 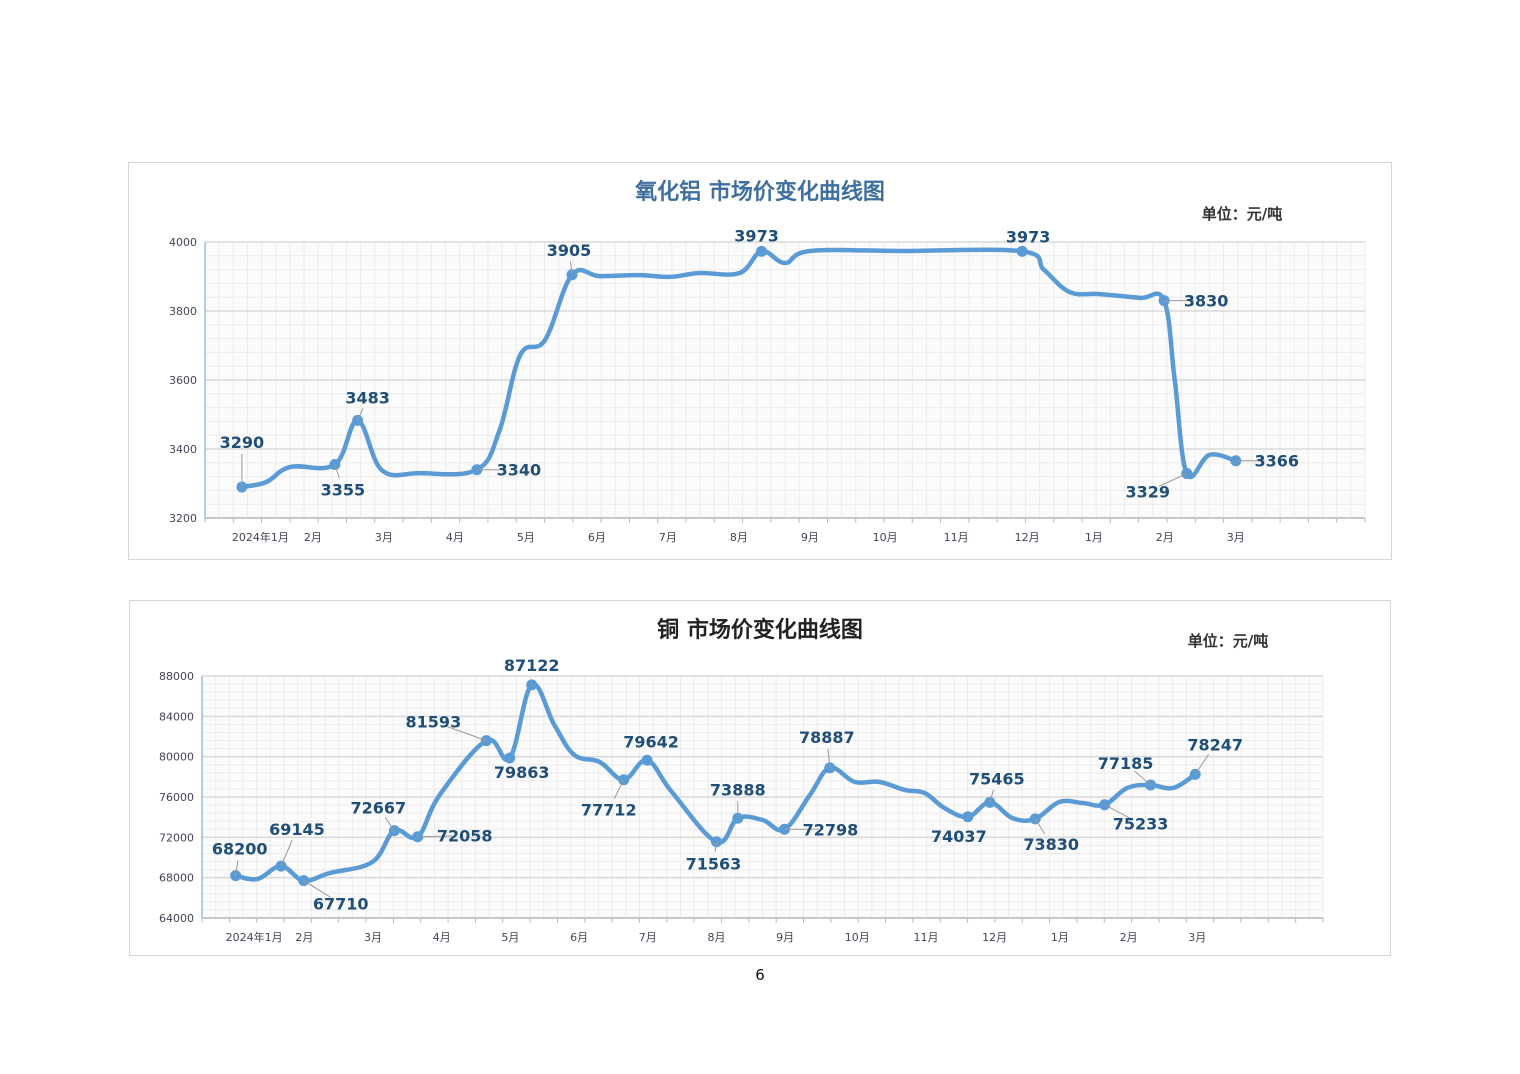 I want to click on data-label: 67710, so click(x=341, y=904).